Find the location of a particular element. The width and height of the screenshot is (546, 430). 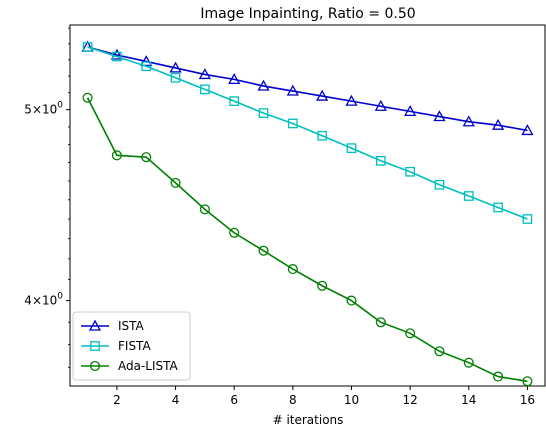

y-tick-base: 5 is located at coordinates (28, 110).